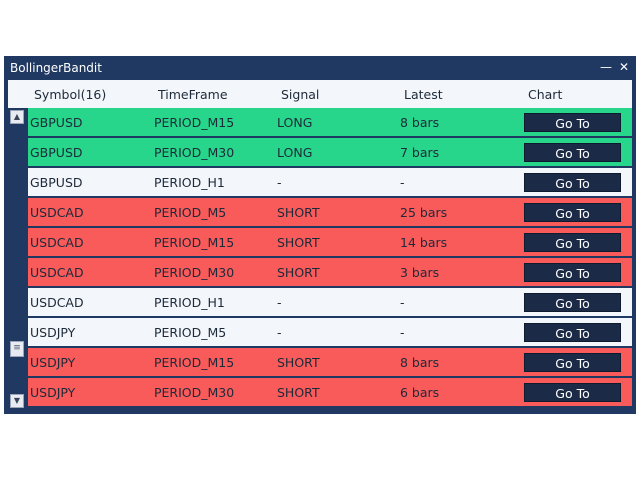 The width and height of the screenshot is (640, 480). What do you see at coordinates (17, 401) in the screenshot?
I see `scroll-down-icon: ▼` at bounding box center [17, 401].